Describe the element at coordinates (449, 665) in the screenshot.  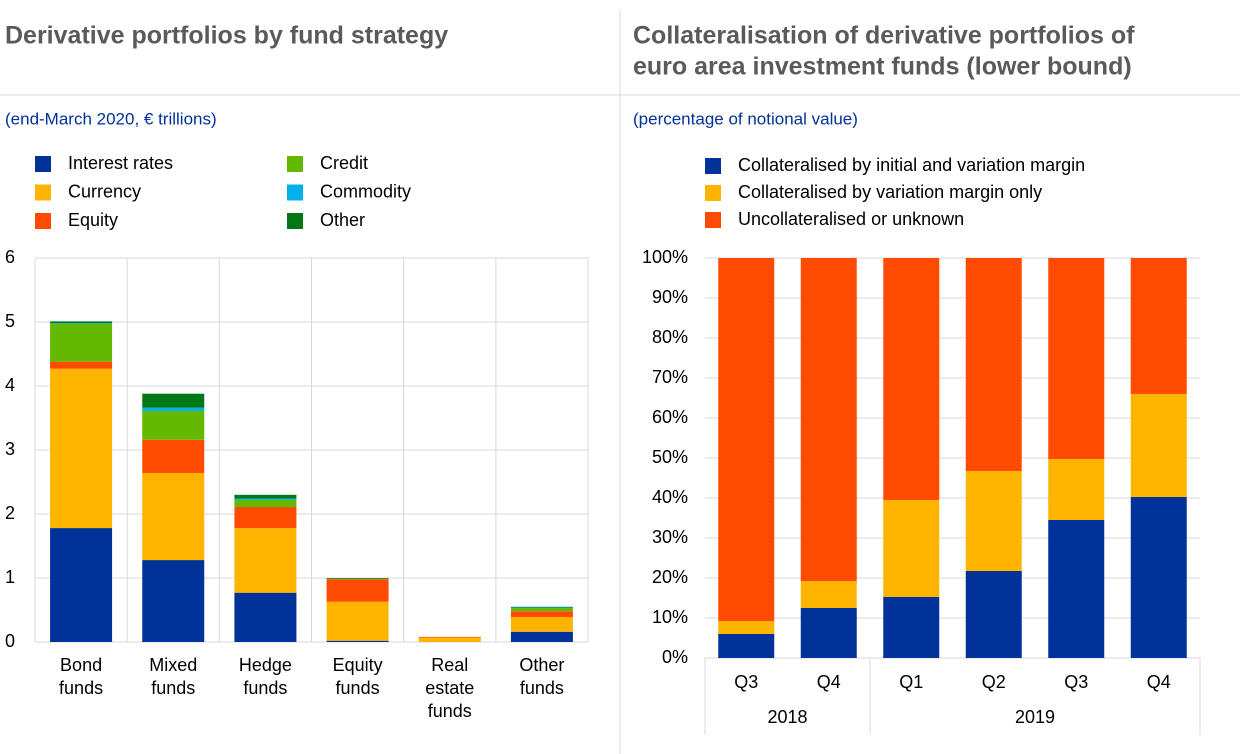
I see `x-tick-label: Real` at that location.